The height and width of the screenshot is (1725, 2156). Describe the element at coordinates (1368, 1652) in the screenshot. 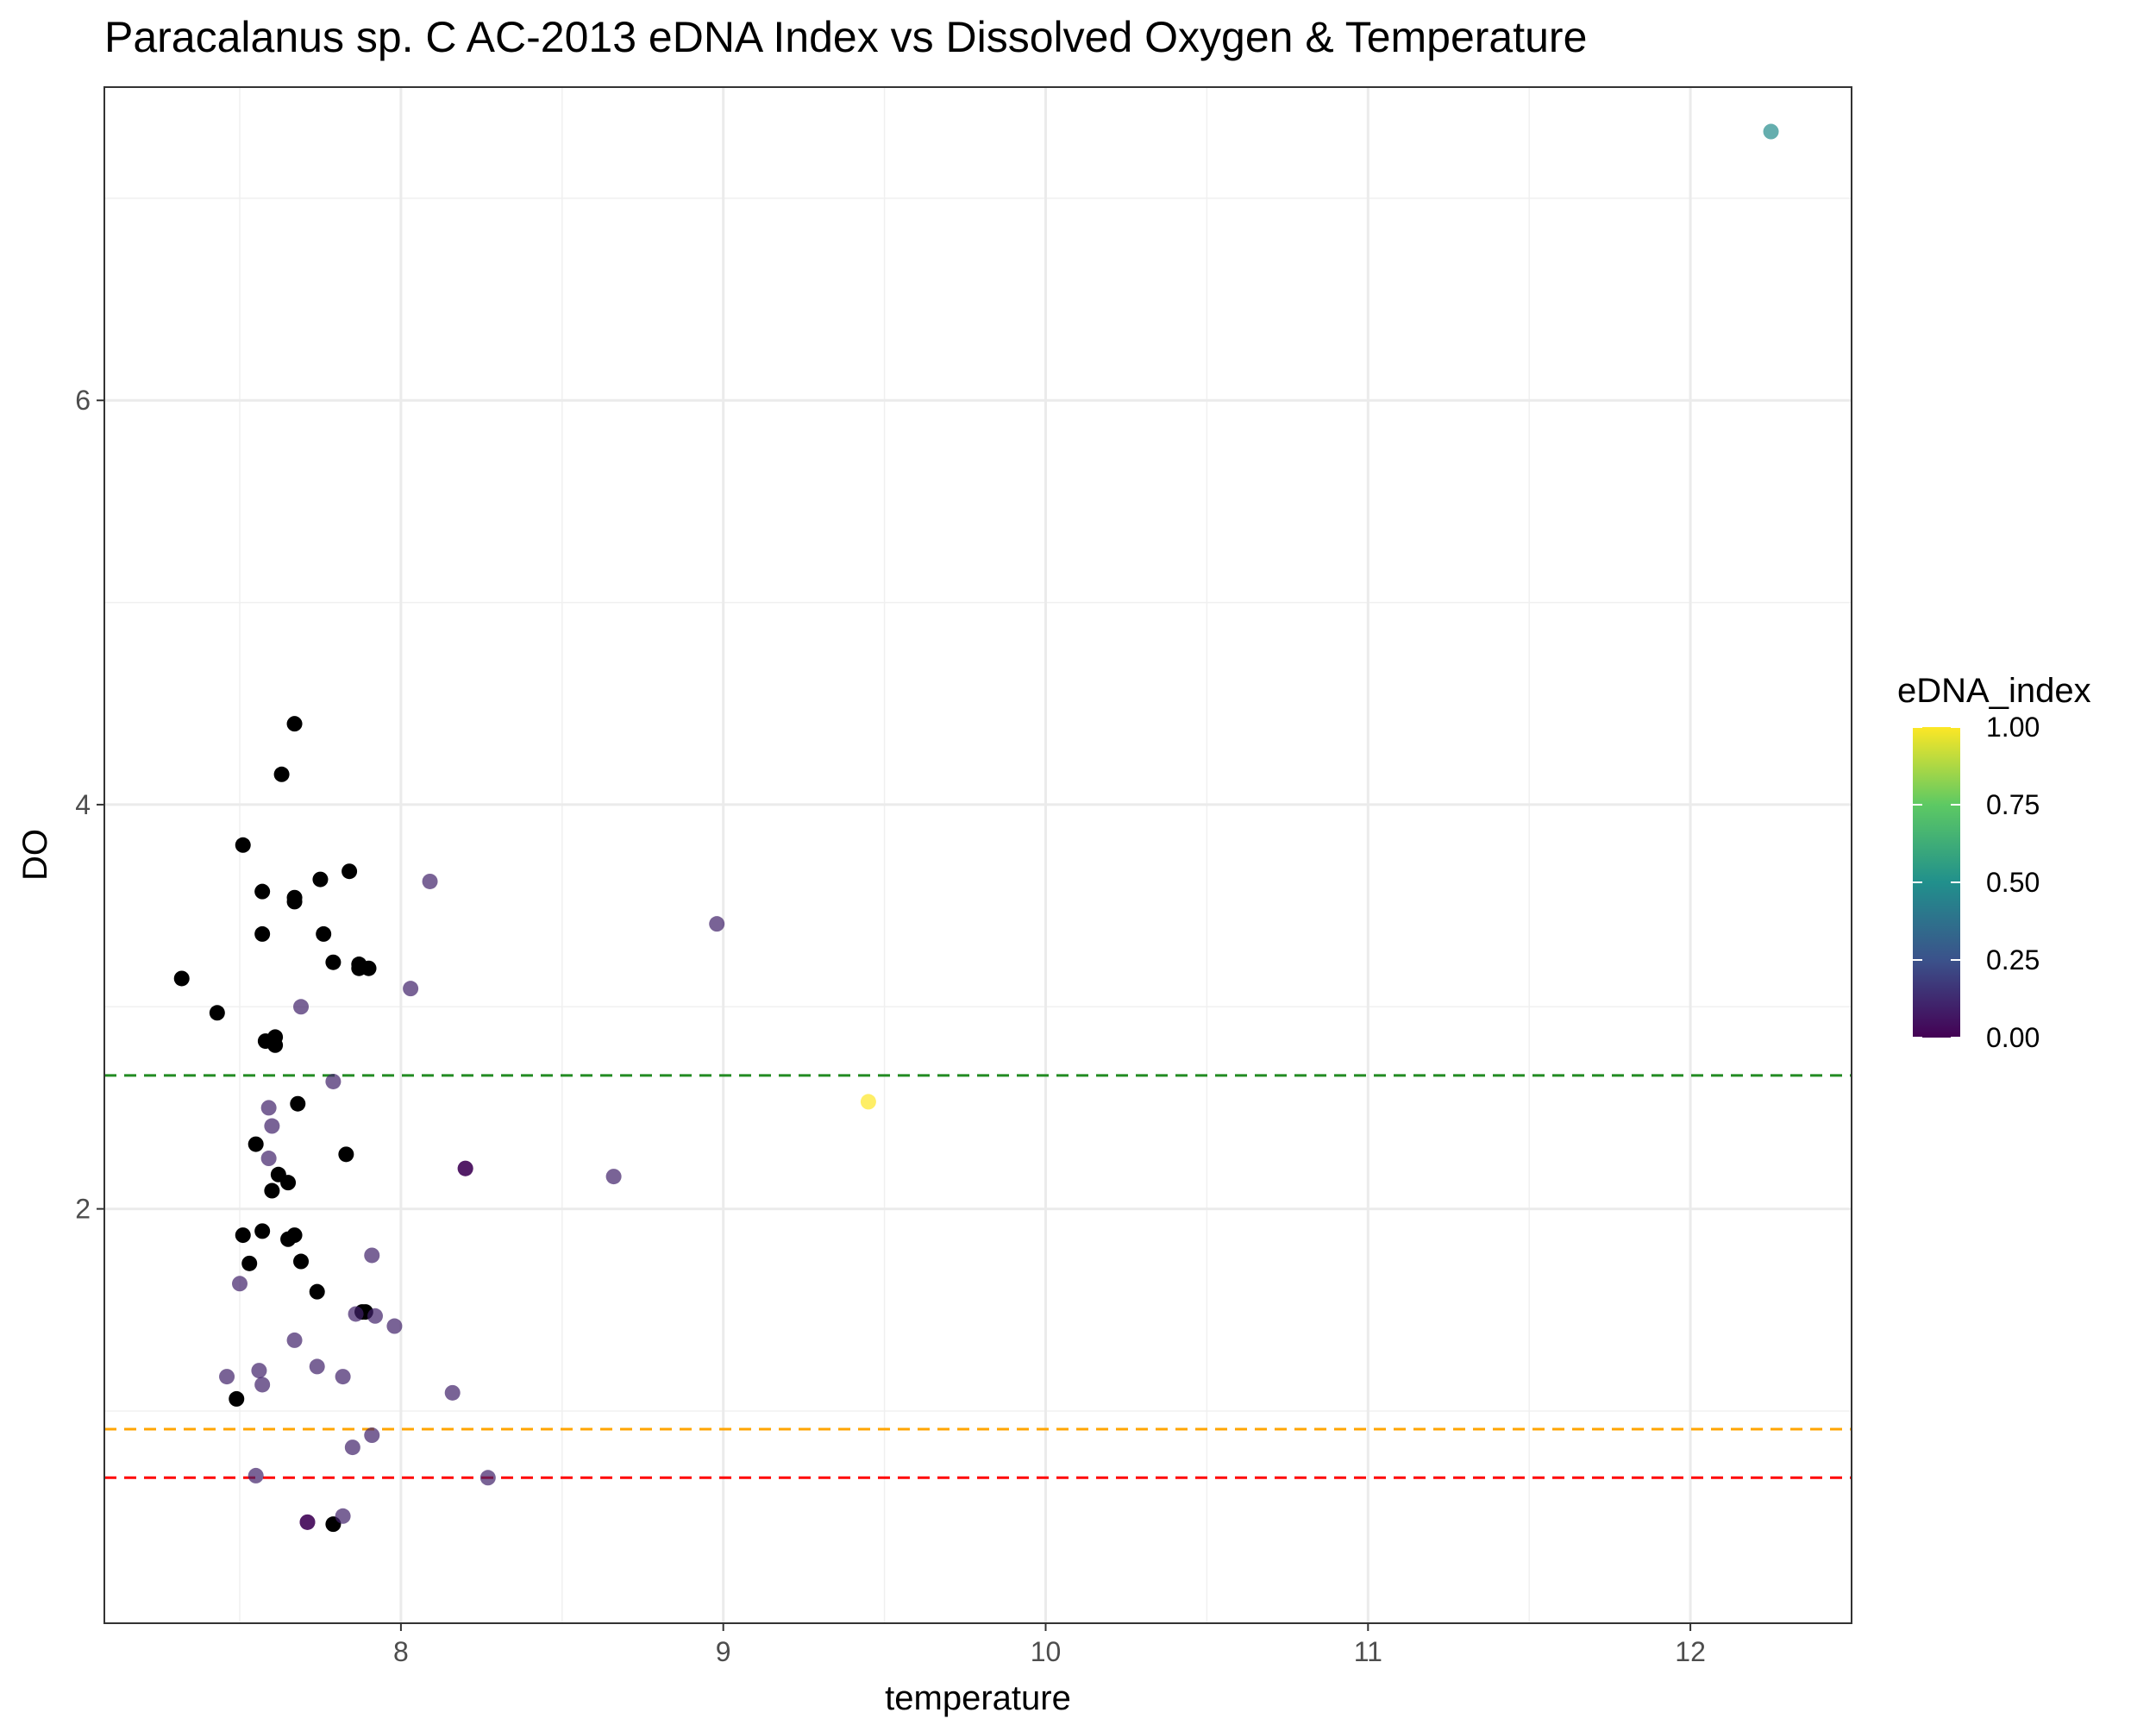

I see `x-tick-label: 11` at that location.